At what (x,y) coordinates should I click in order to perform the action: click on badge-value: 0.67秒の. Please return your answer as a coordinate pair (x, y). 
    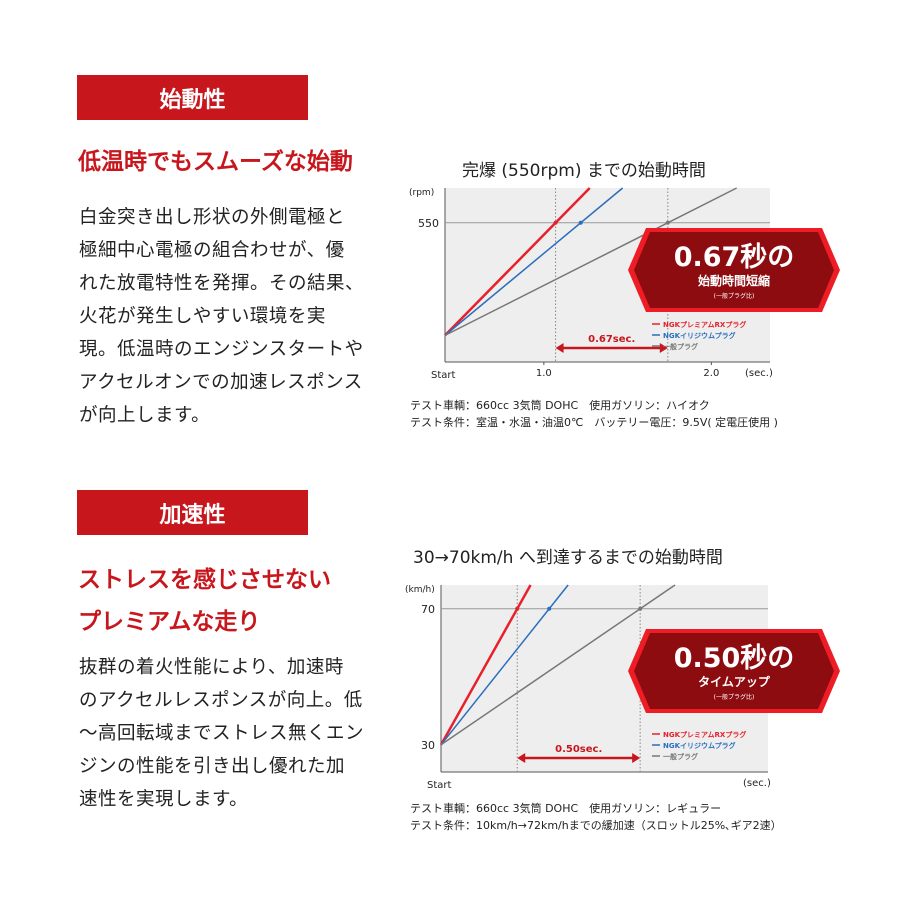
    Looking at the image, I should click on (734, 257).